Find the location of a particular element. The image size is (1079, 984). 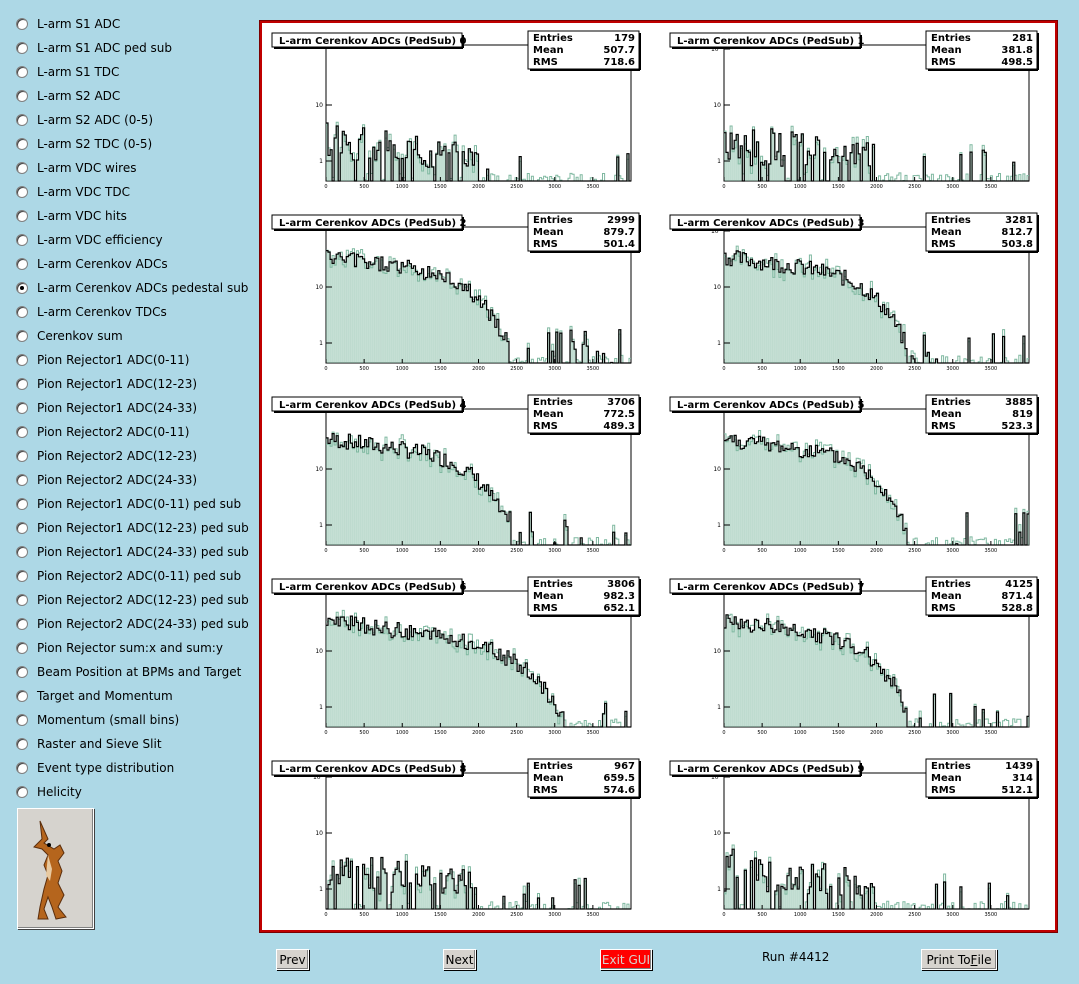

exit-gui-button: Exit GUI is located at coordinates (626, 959).